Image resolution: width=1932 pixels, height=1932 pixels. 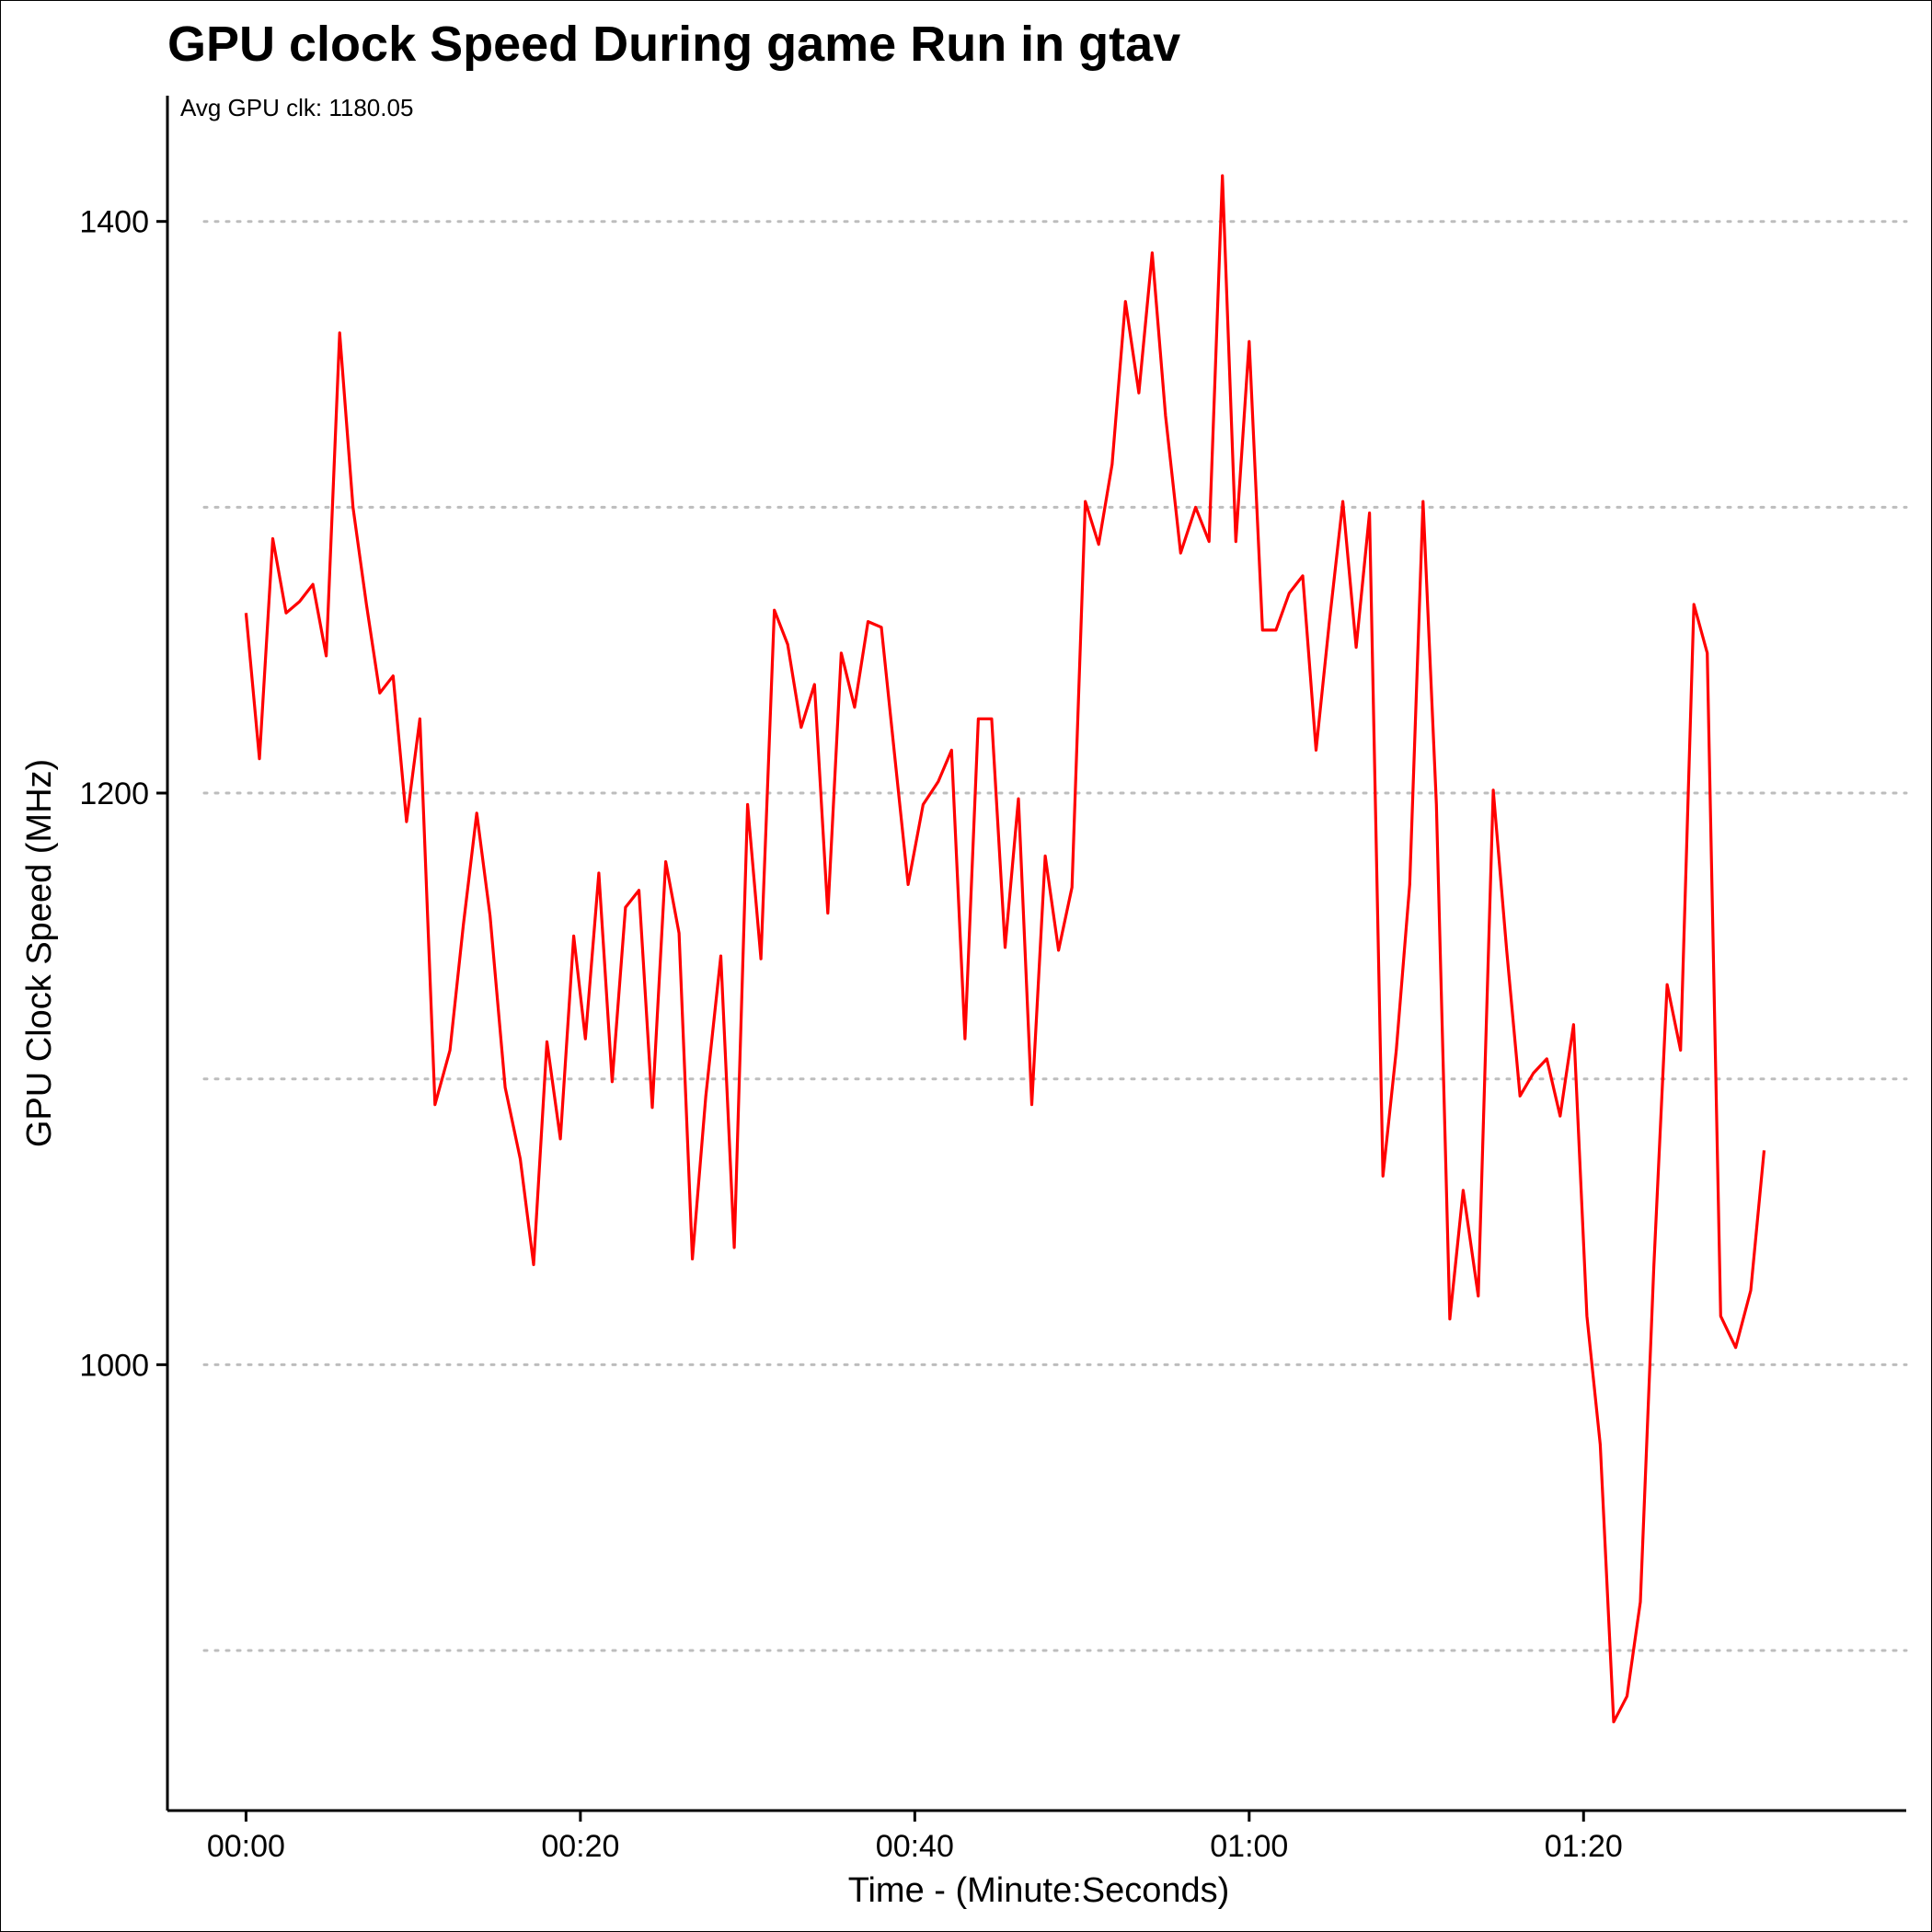 I want to click on x-axis-ticks: 00:00 00:20 00:40 01:00 01:20, so click(x=915, y=1837).